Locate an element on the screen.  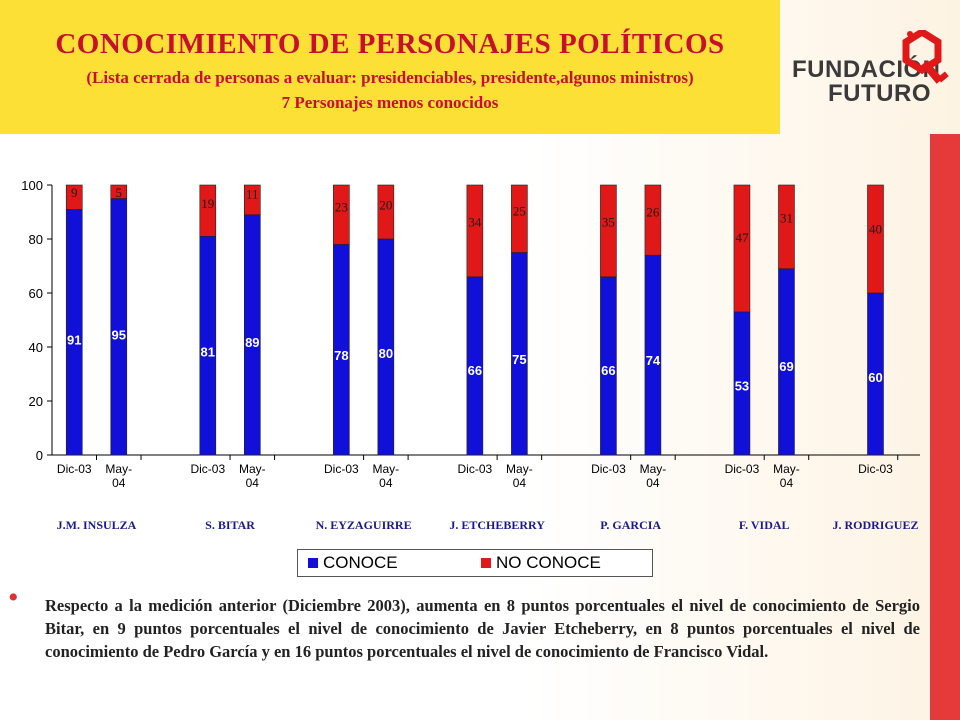
person-label: S. BITAR is located at coordinates (230, 525).